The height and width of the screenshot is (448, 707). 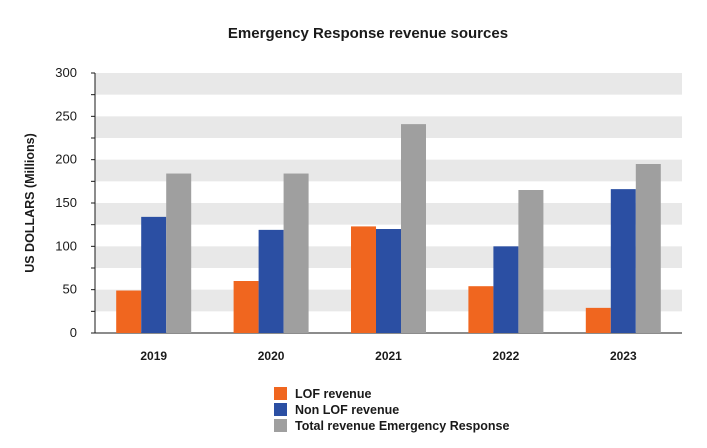 I want to click on legend-label: LOF revenue, so click(x=333, y=394).